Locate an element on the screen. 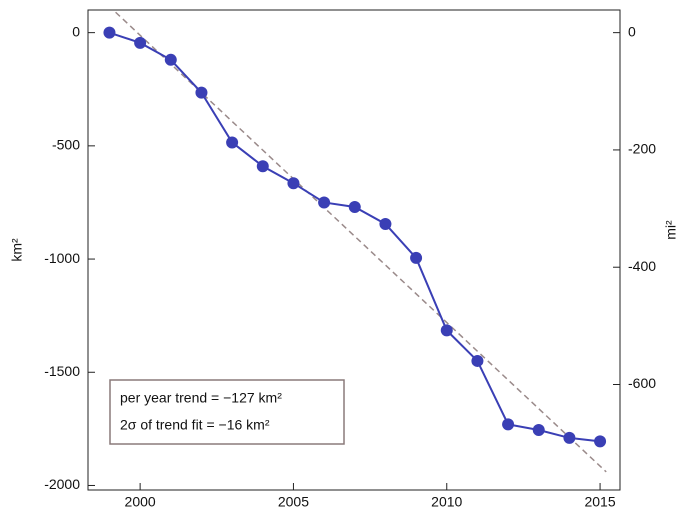 The height and width of the screenshot is (510, 682). annotation-text: 2σ of trend fit = −16 km² is located at coordinates (195, 425).